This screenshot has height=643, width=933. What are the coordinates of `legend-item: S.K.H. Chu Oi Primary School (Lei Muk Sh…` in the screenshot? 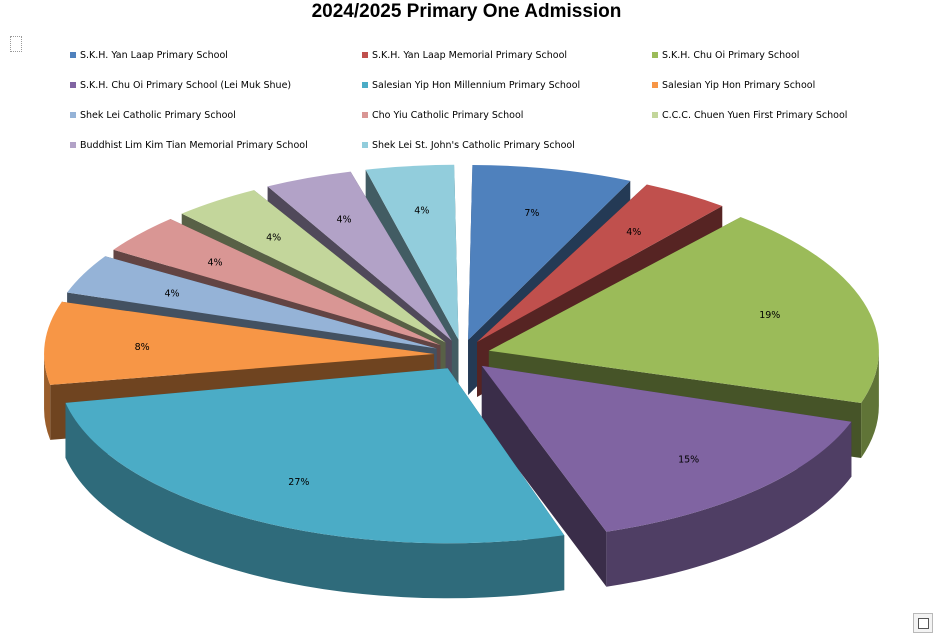 It's located at (180, 86).